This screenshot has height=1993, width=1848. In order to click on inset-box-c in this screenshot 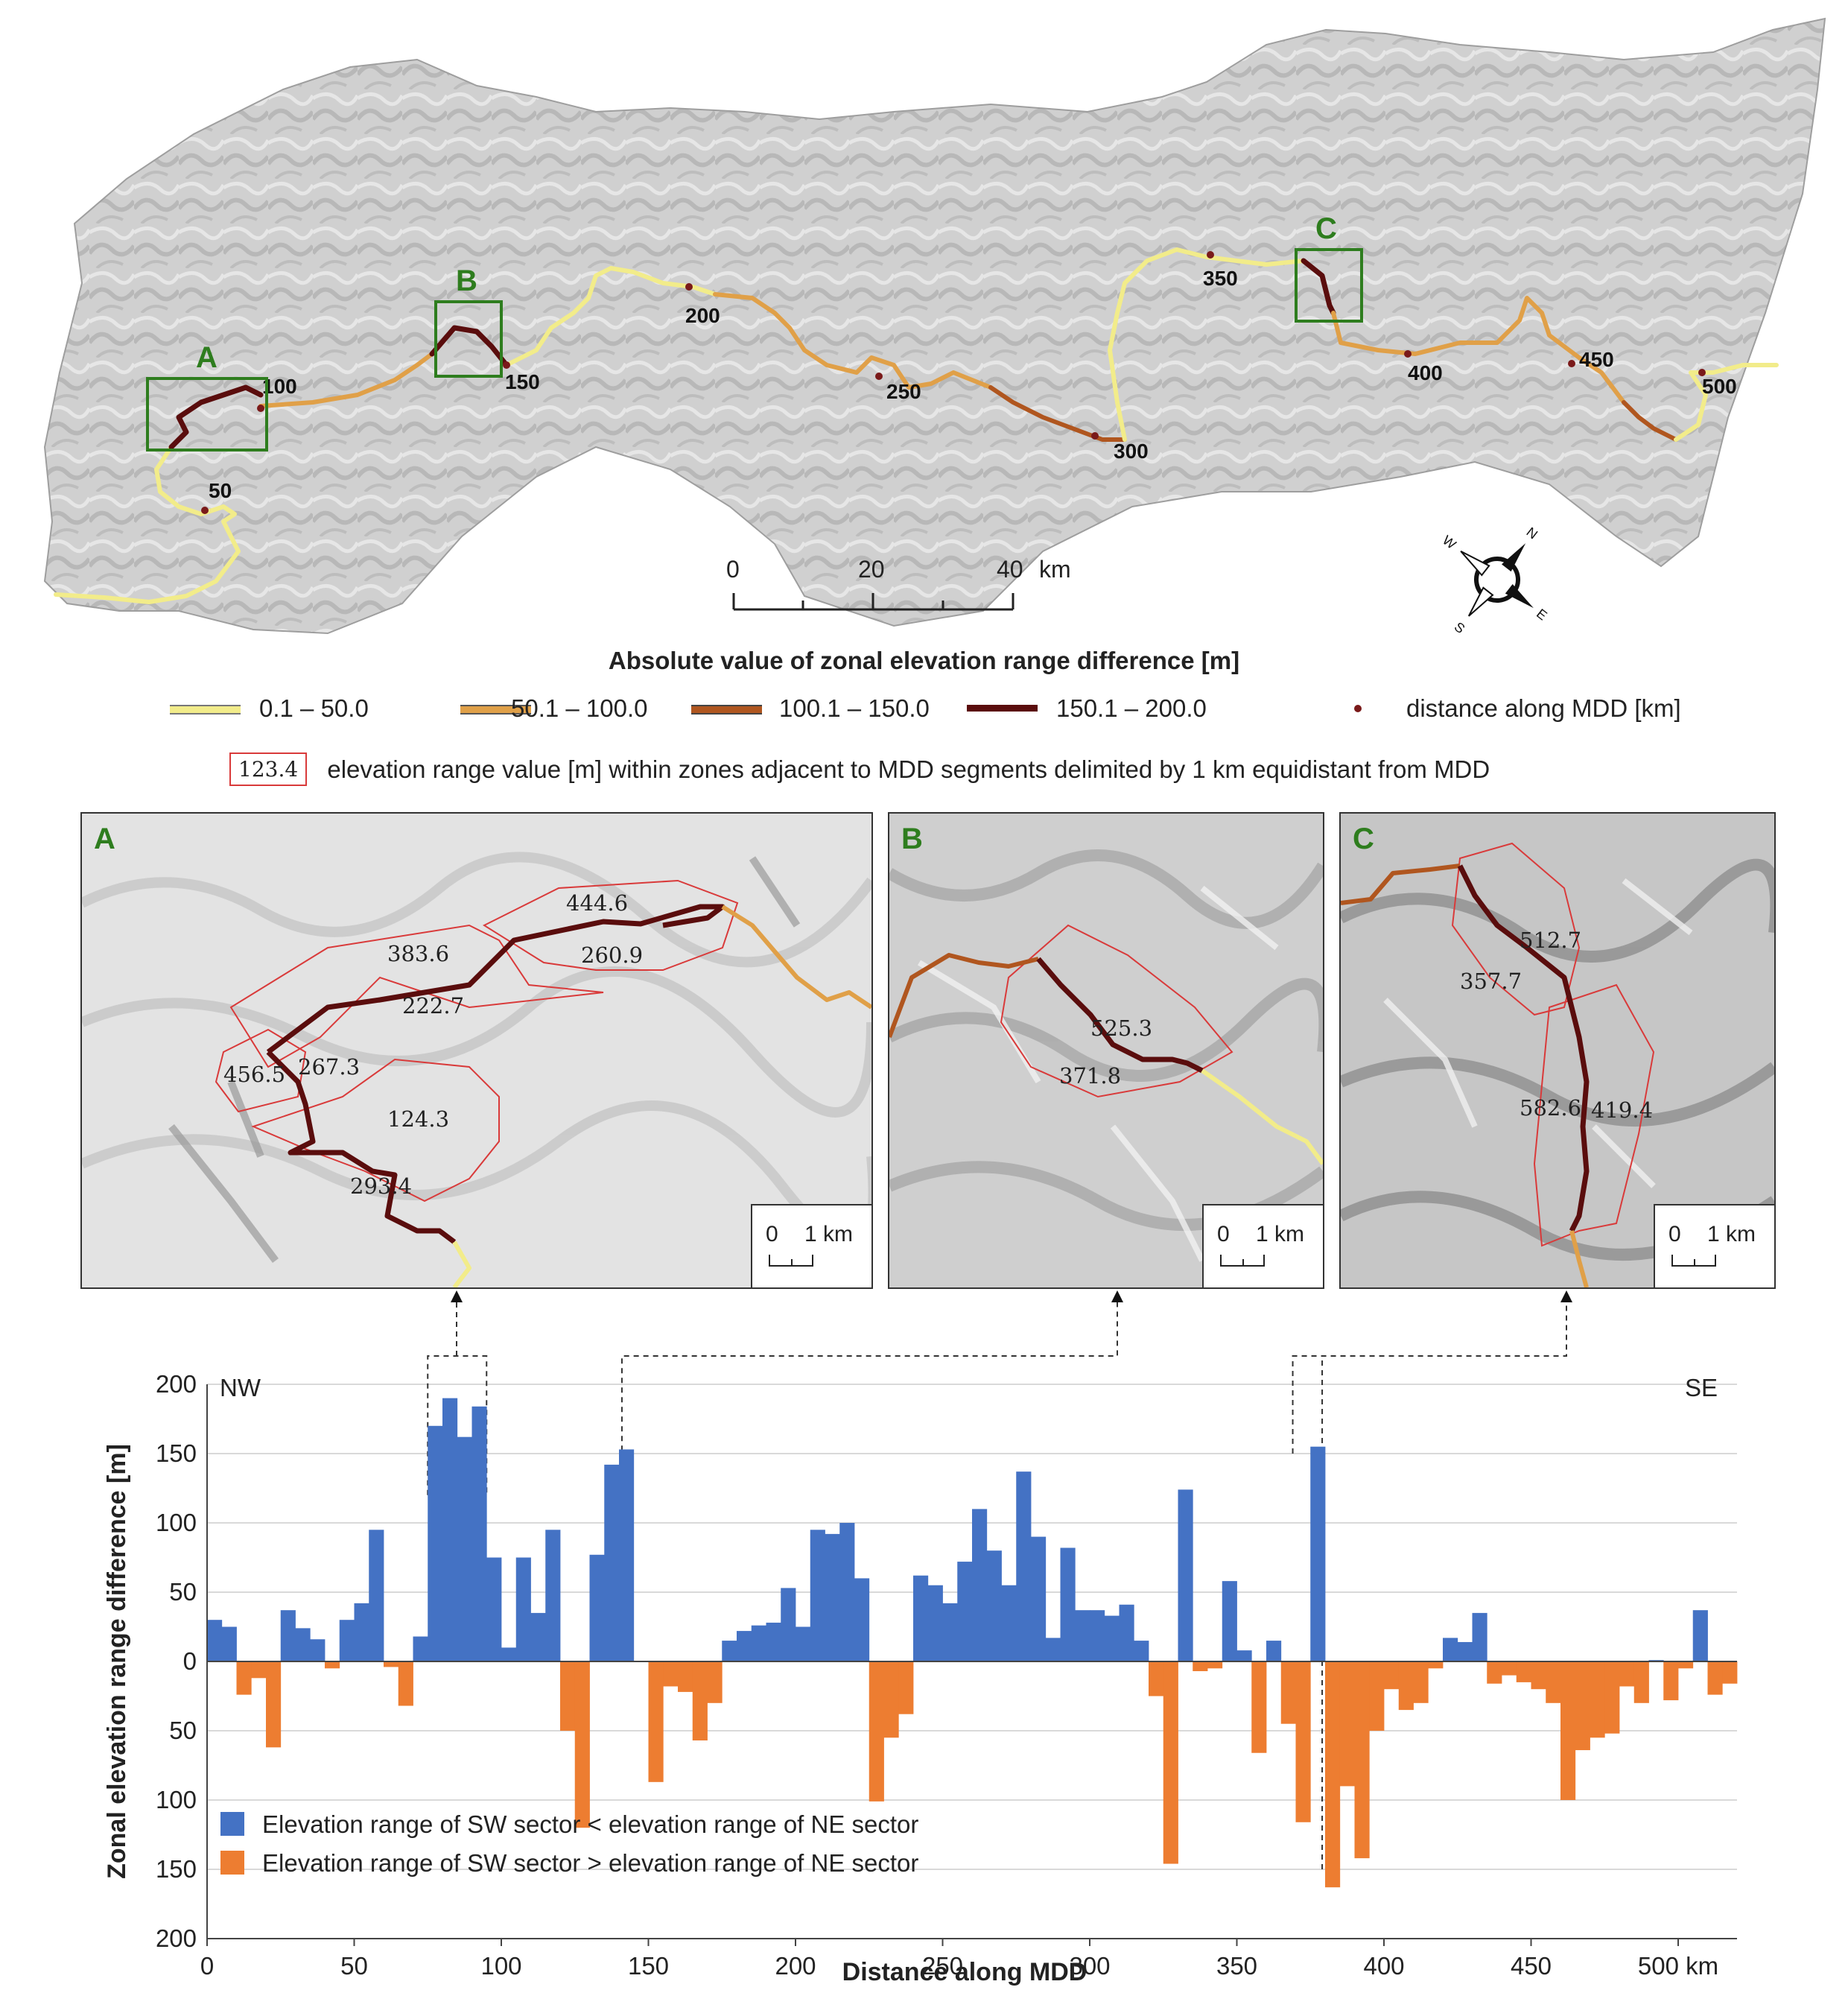, I will do `click(1329, 285)`.